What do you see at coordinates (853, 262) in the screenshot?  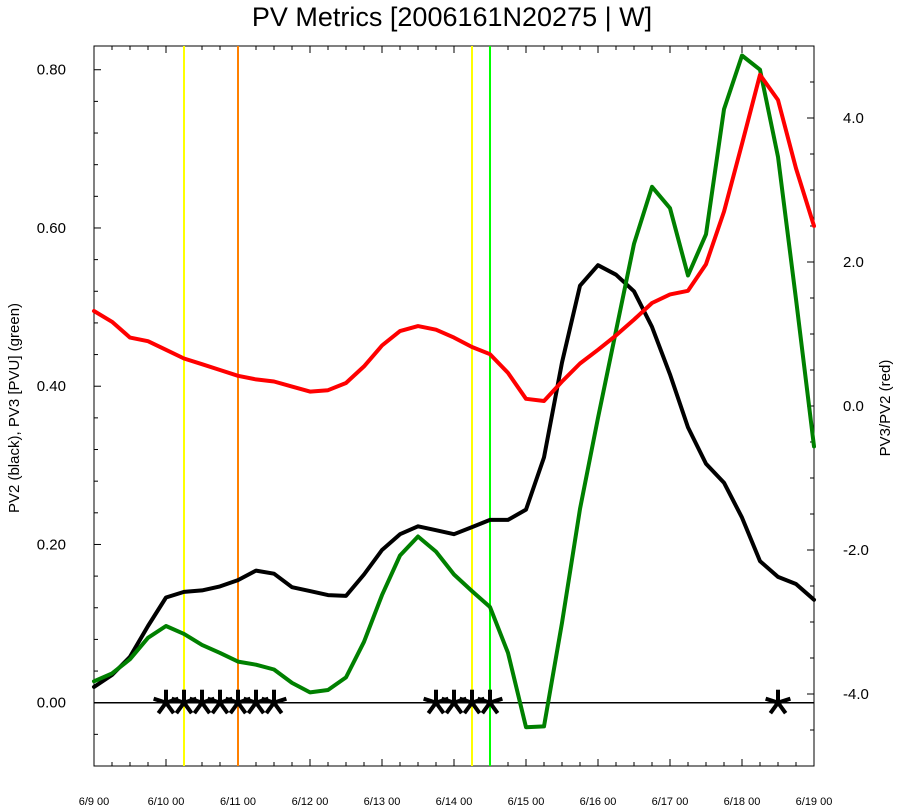 I see `right-y-tick-label: 2.0` at bounding box center [853, 262].